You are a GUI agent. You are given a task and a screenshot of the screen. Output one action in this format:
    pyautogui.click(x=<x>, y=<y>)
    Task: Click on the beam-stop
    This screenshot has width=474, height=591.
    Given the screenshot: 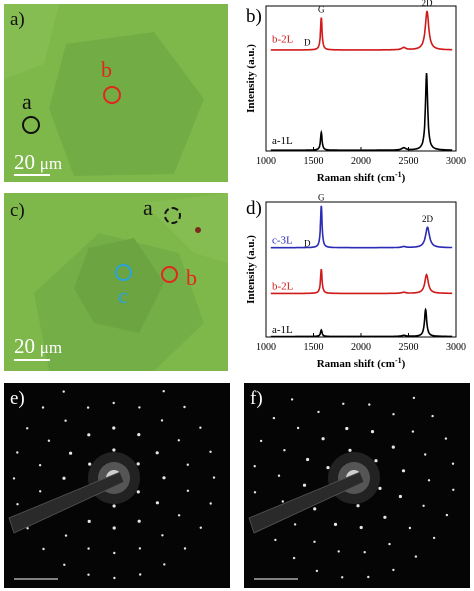 What is the action you would take?
    pyautogui.click(x=66, y=502)
    